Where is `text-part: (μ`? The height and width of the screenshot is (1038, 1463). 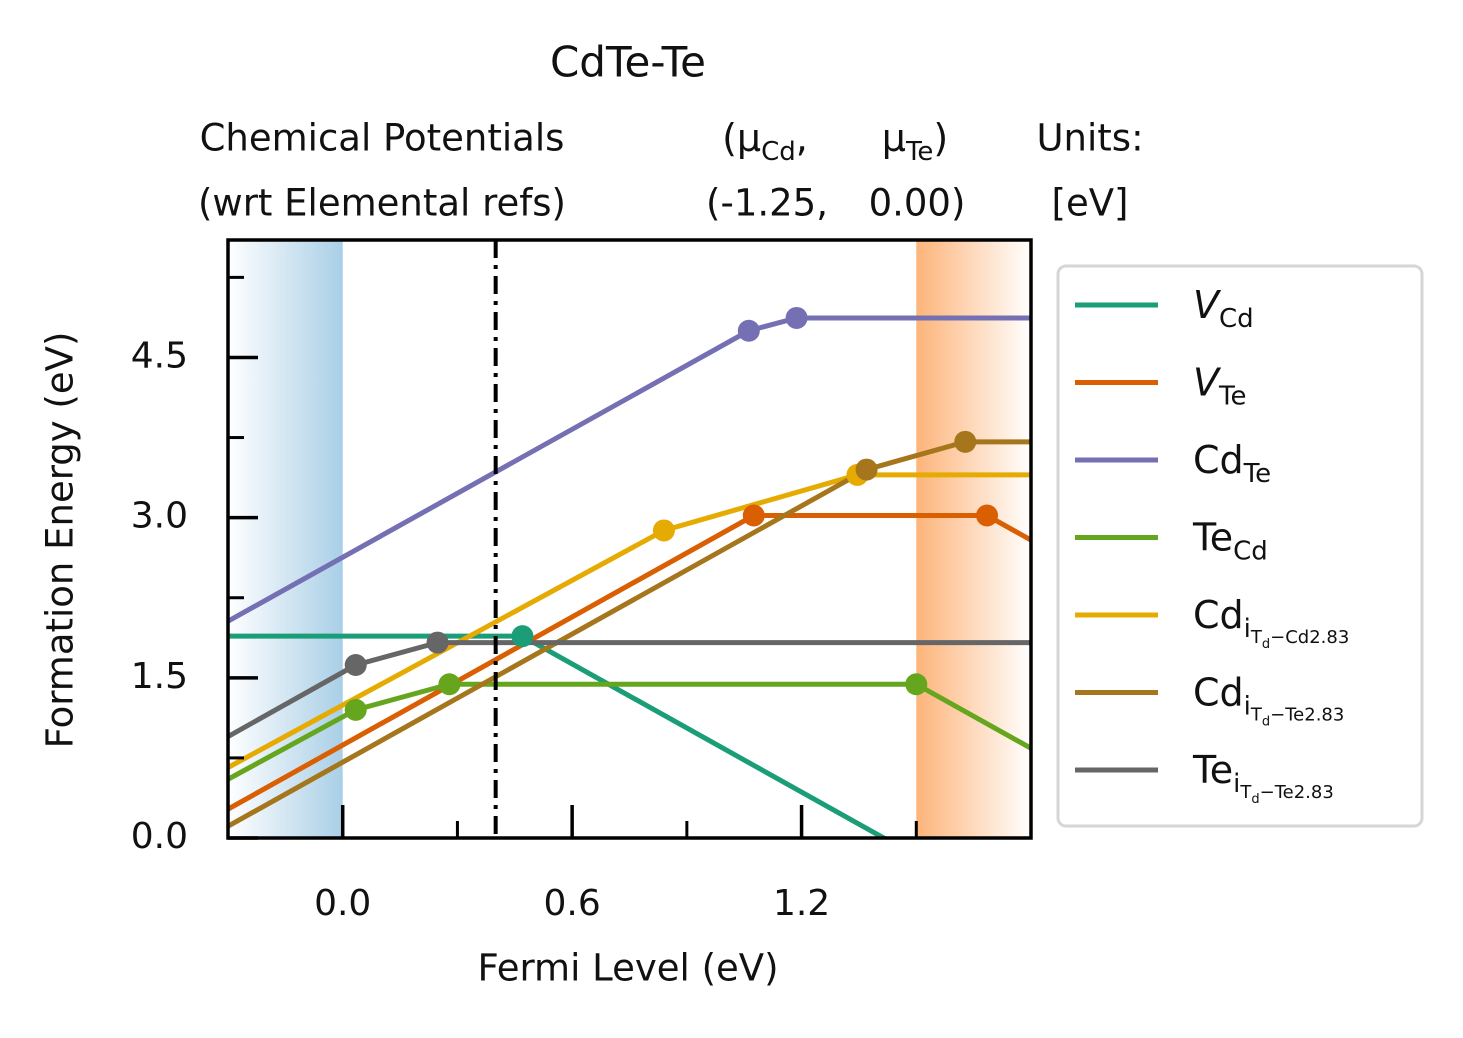 text-part: (μ is located at coordinates (741, 138).